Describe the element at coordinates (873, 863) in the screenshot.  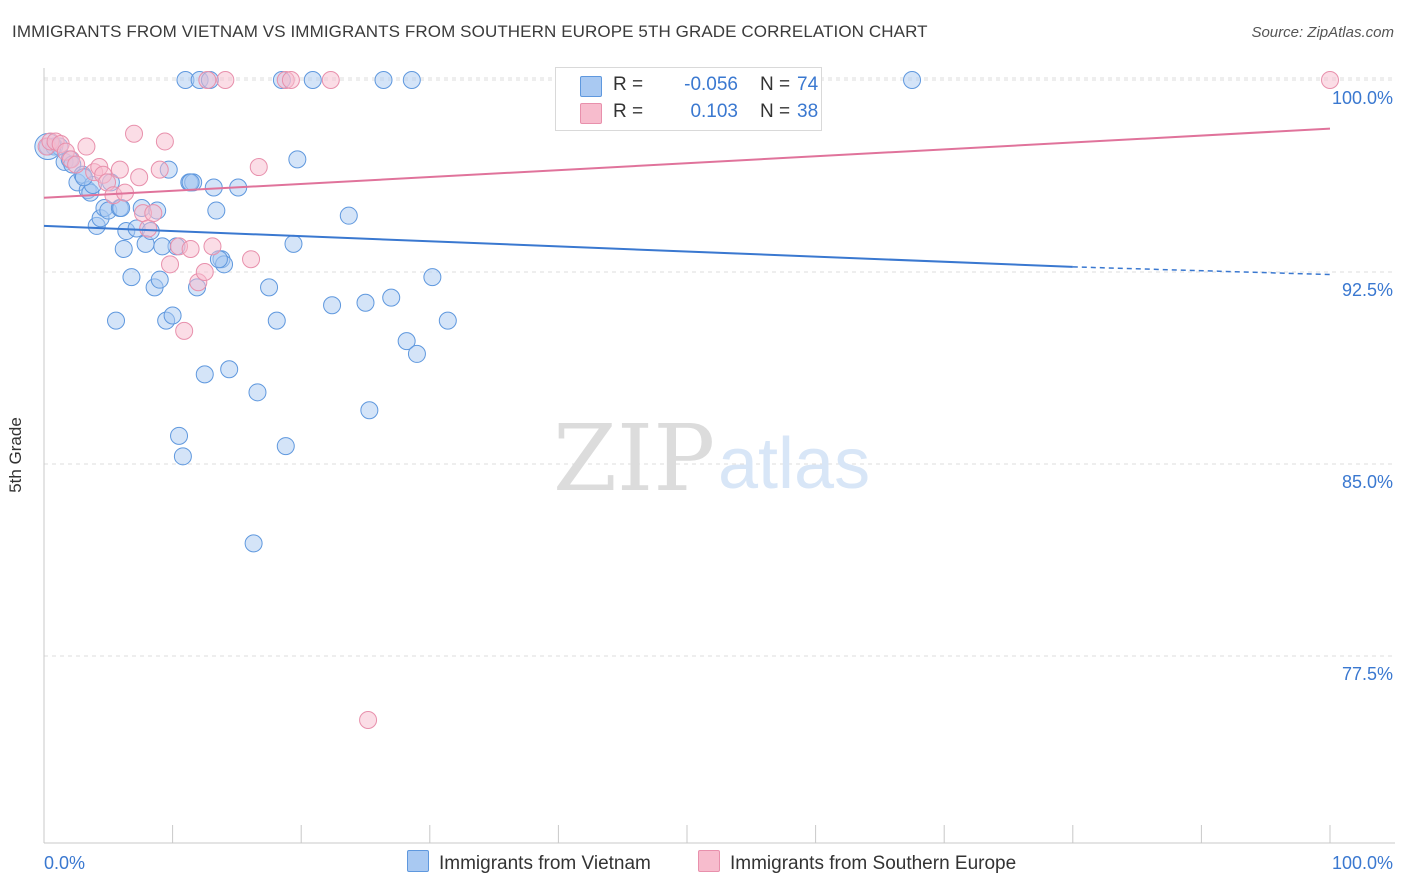
I see `bottom-europe-label: Immigrants from Southern Europe` at that location.